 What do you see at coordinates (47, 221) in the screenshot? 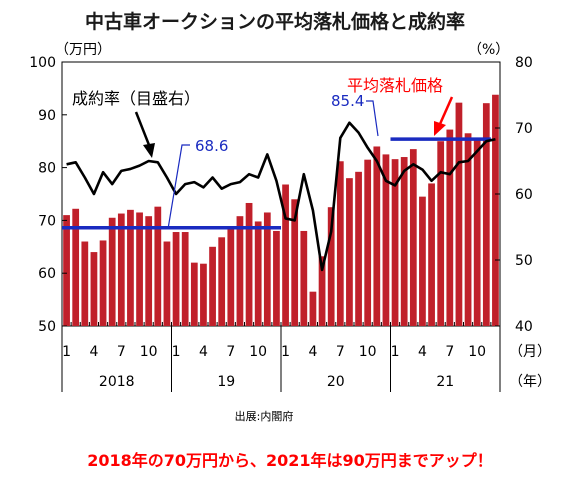
I see `left-tick-label: 70` at bounding box center [47, 221].